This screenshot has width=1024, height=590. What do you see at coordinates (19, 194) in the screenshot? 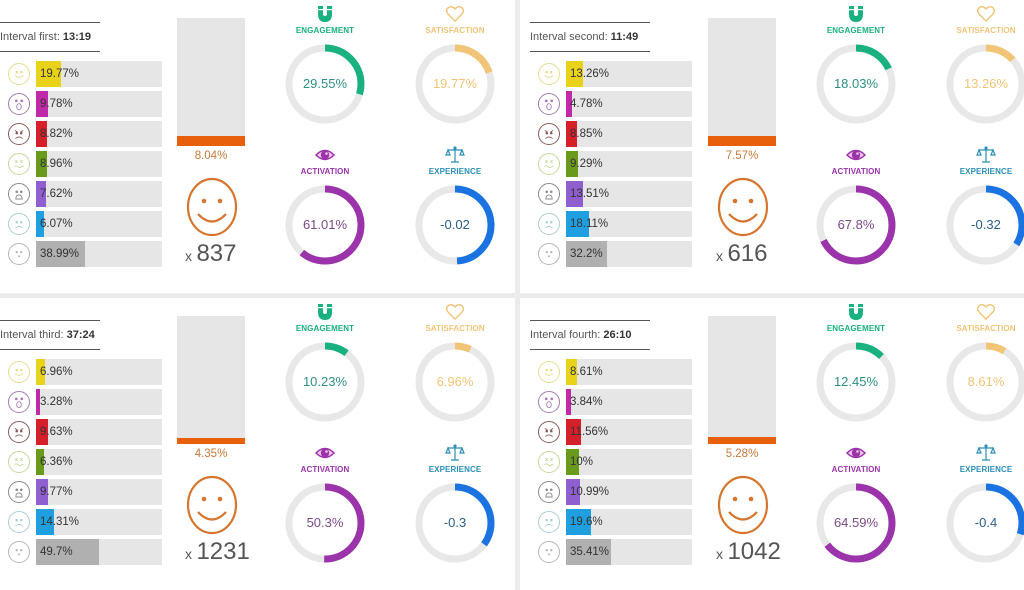
I see `fearful-face-icon` at bounding box center [19, 194].